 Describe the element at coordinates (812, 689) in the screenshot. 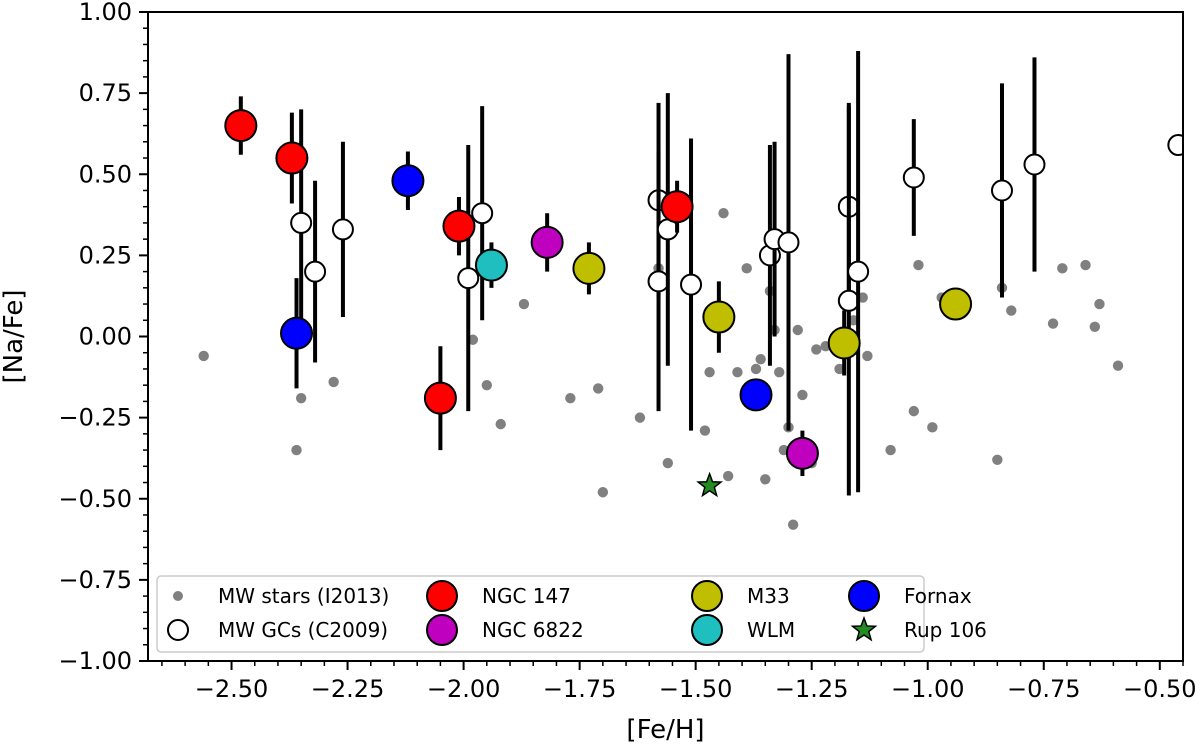

I see `x-tick-label: −1.25` at that location.